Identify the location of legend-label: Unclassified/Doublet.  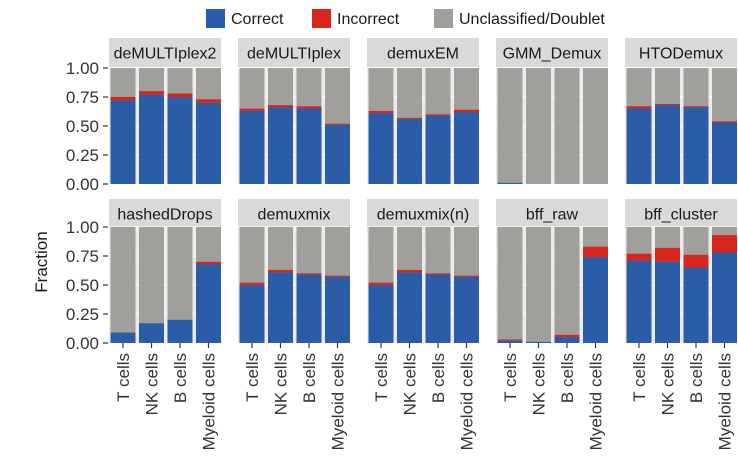
(532, 19).